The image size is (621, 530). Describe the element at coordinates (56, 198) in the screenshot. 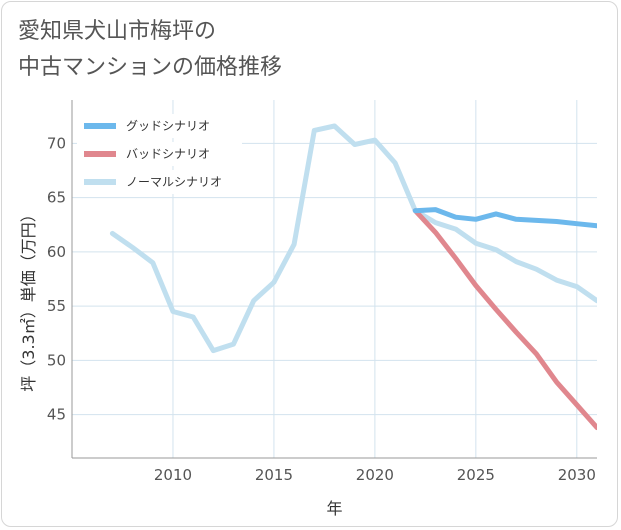

I see `y-tick-label: 65` at that location.